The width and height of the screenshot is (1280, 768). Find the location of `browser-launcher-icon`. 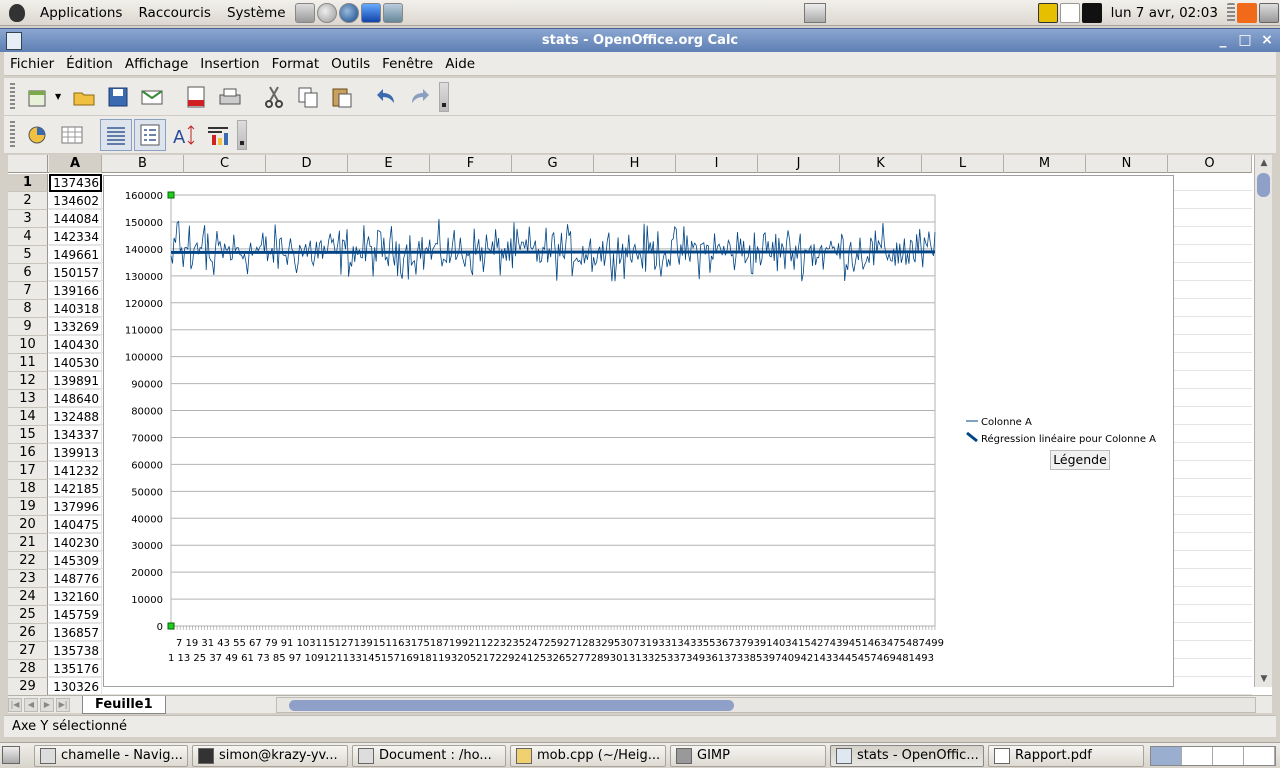

browser-launcher-icon is located at coordinates (348, 12).